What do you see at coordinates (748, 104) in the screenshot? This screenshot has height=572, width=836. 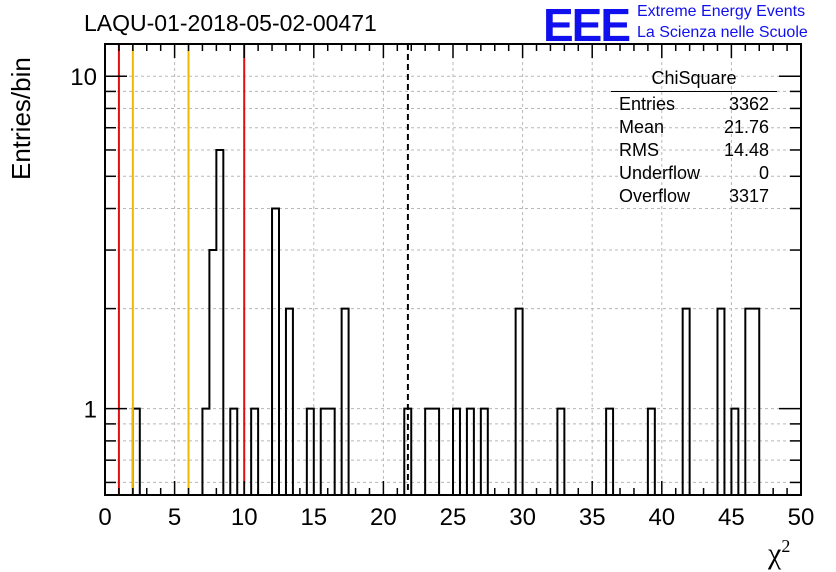 I see `stats-value: 3362` at bounding box center [748, 104].